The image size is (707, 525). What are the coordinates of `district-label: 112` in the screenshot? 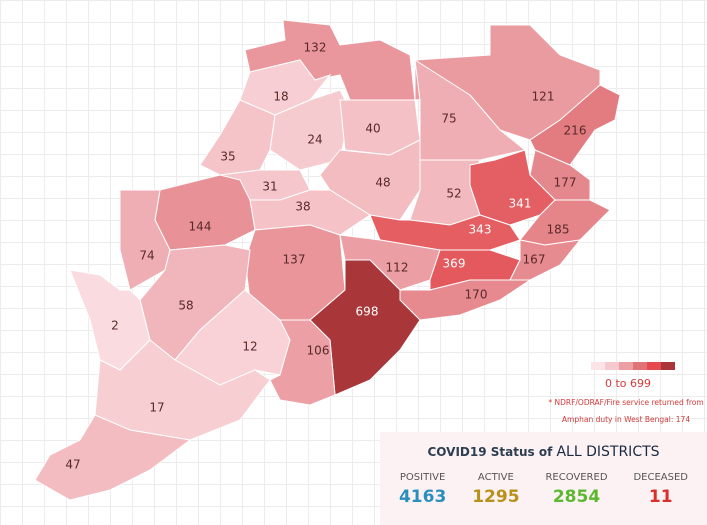 It's located at (397, 268).